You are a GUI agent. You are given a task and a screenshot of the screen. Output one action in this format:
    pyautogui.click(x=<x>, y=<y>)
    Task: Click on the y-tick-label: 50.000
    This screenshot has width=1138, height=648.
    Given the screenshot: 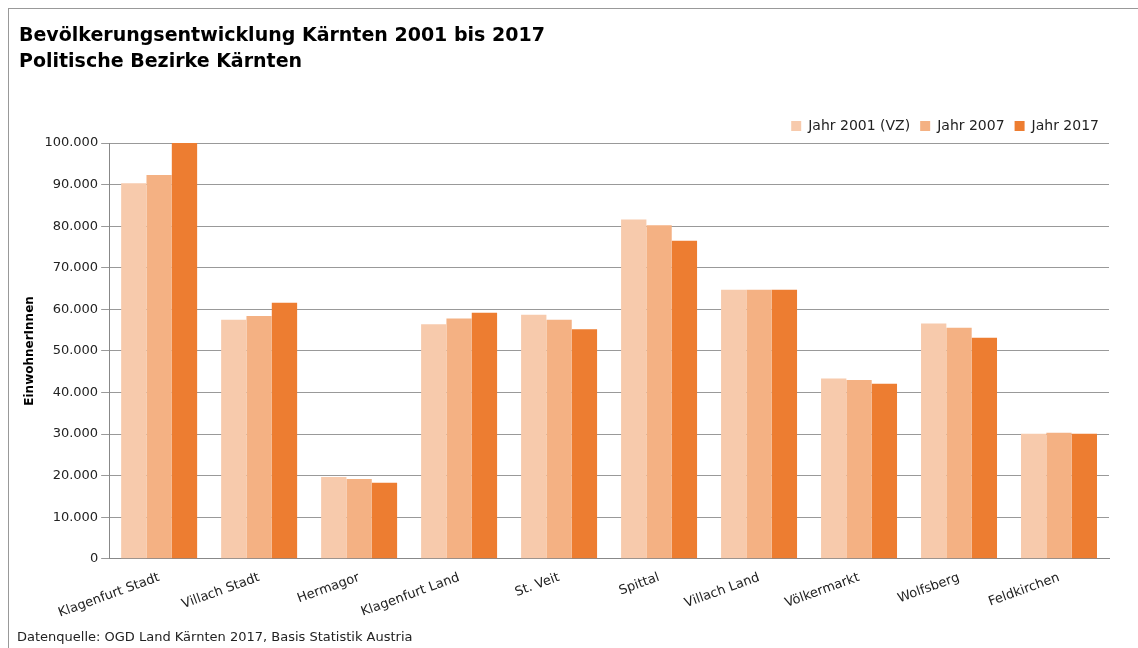 What is the action you would take?
    pyautogui.click(x=75, y=350)
    